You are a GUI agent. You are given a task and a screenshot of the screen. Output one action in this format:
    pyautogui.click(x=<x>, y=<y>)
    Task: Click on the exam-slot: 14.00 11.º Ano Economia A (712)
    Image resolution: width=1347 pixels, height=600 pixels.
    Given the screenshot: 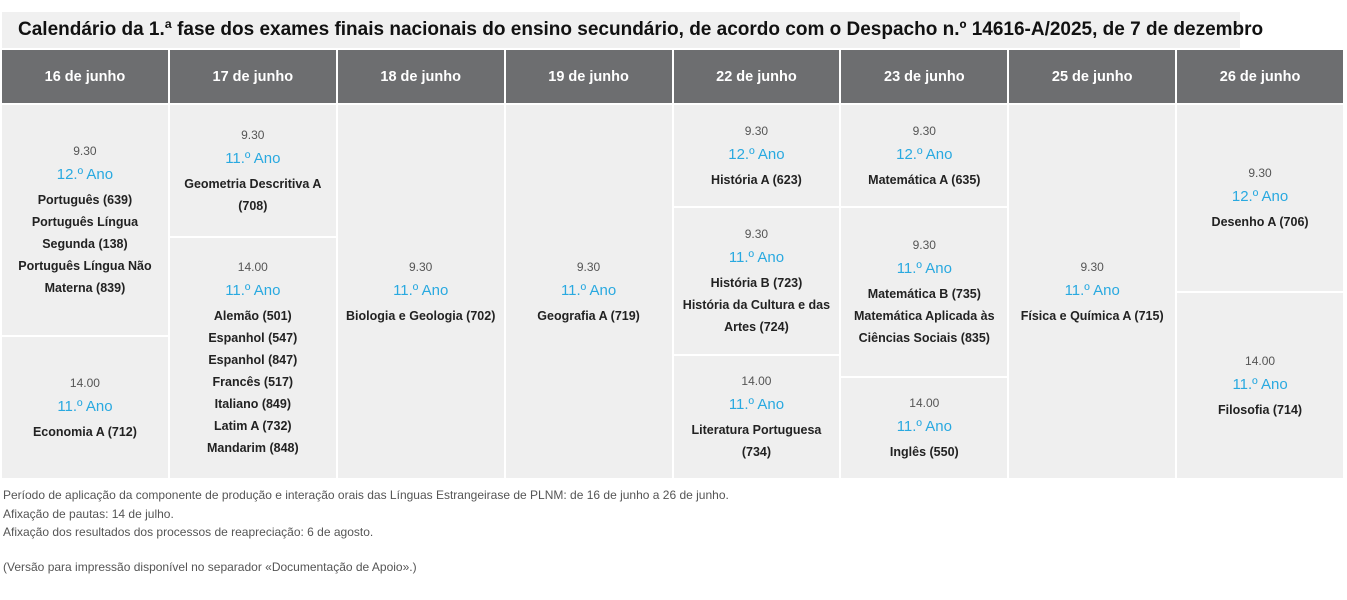 What is the action you would take?
    pyautogui.click(x=85, y=407)
    